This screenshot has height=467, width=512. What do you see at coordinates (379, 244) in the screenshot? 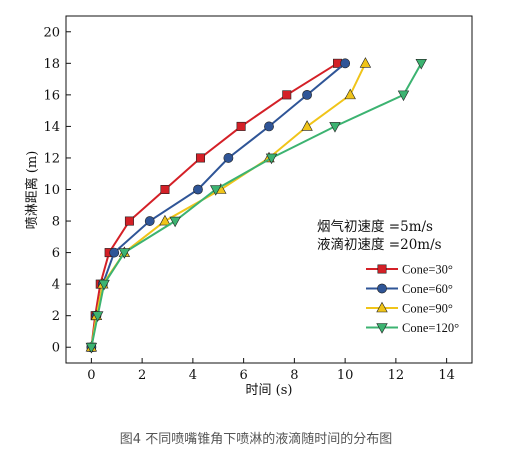
I see `annotation-droplet-velocity: 液滴初速度 =20m/s` at bounding box center [379, 244].